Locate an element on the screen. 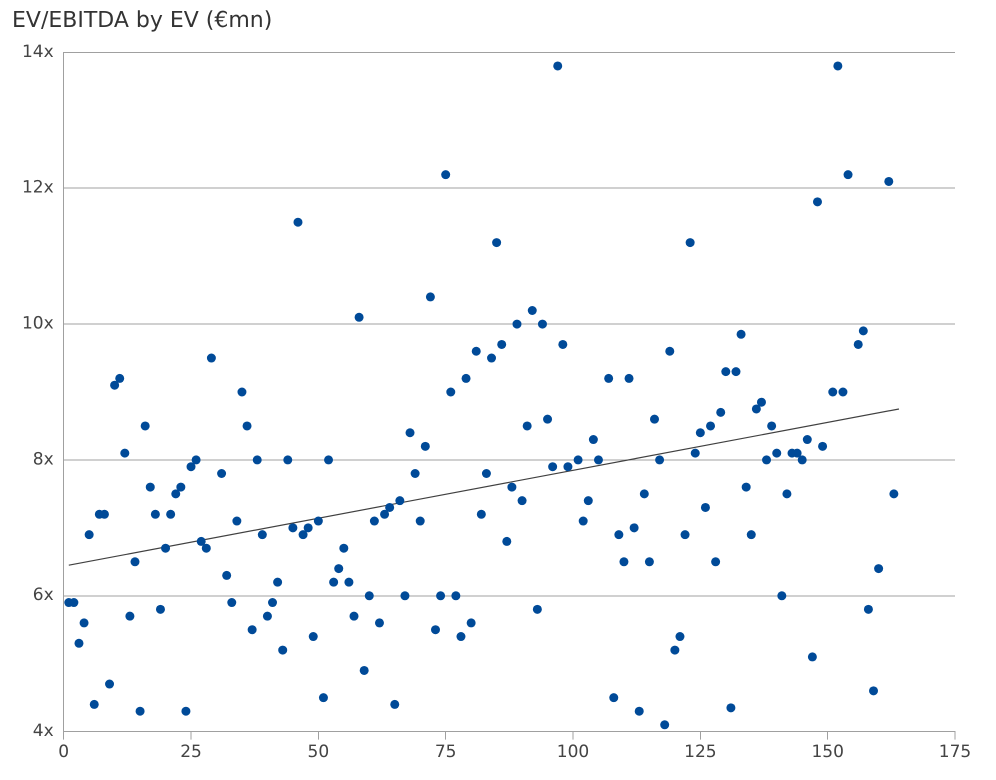 The width and height of the screenshot is (996, 780). chart-title: EV/EBITDA by EV (€mn) is located at coordinates (142, 20).